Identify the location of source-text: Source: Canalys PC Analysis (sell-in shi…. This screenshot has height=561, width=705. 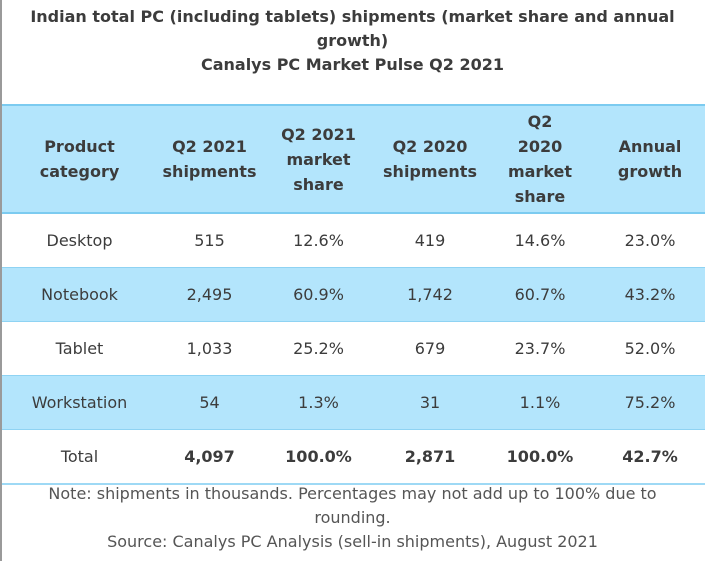
(352, 541).